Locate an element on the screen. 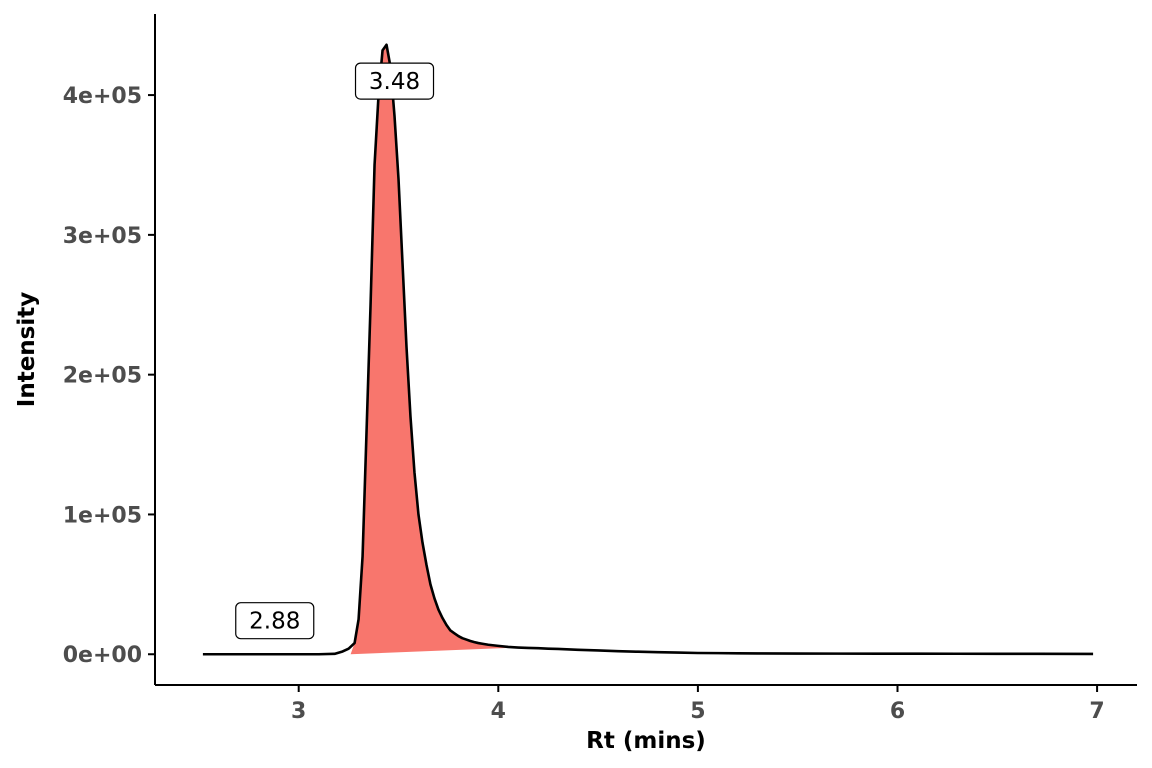 This screenshot has width=1152, height=768. peak-area is located at coordinates (434, 349).